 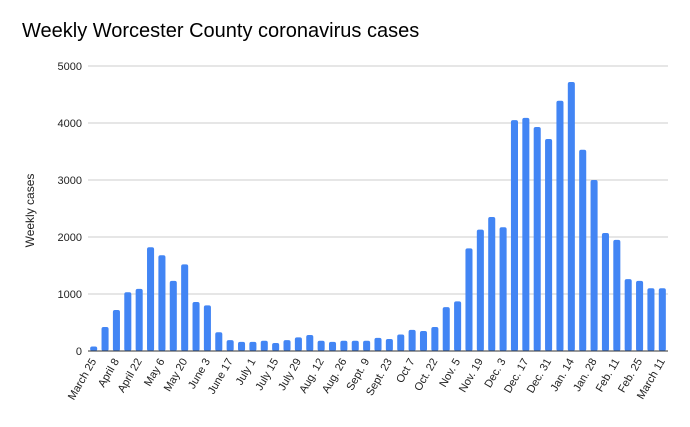 I want to click on y-tick-label: 1000, so click(x=70, y=295).